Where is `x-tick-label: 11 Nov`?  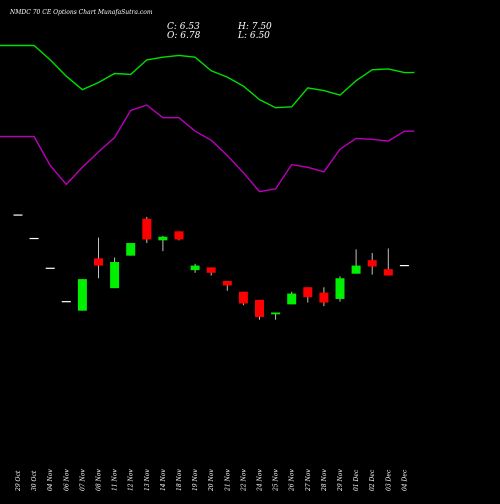 x-tick-label: 11 Nov is located at coordinates (115, 480).